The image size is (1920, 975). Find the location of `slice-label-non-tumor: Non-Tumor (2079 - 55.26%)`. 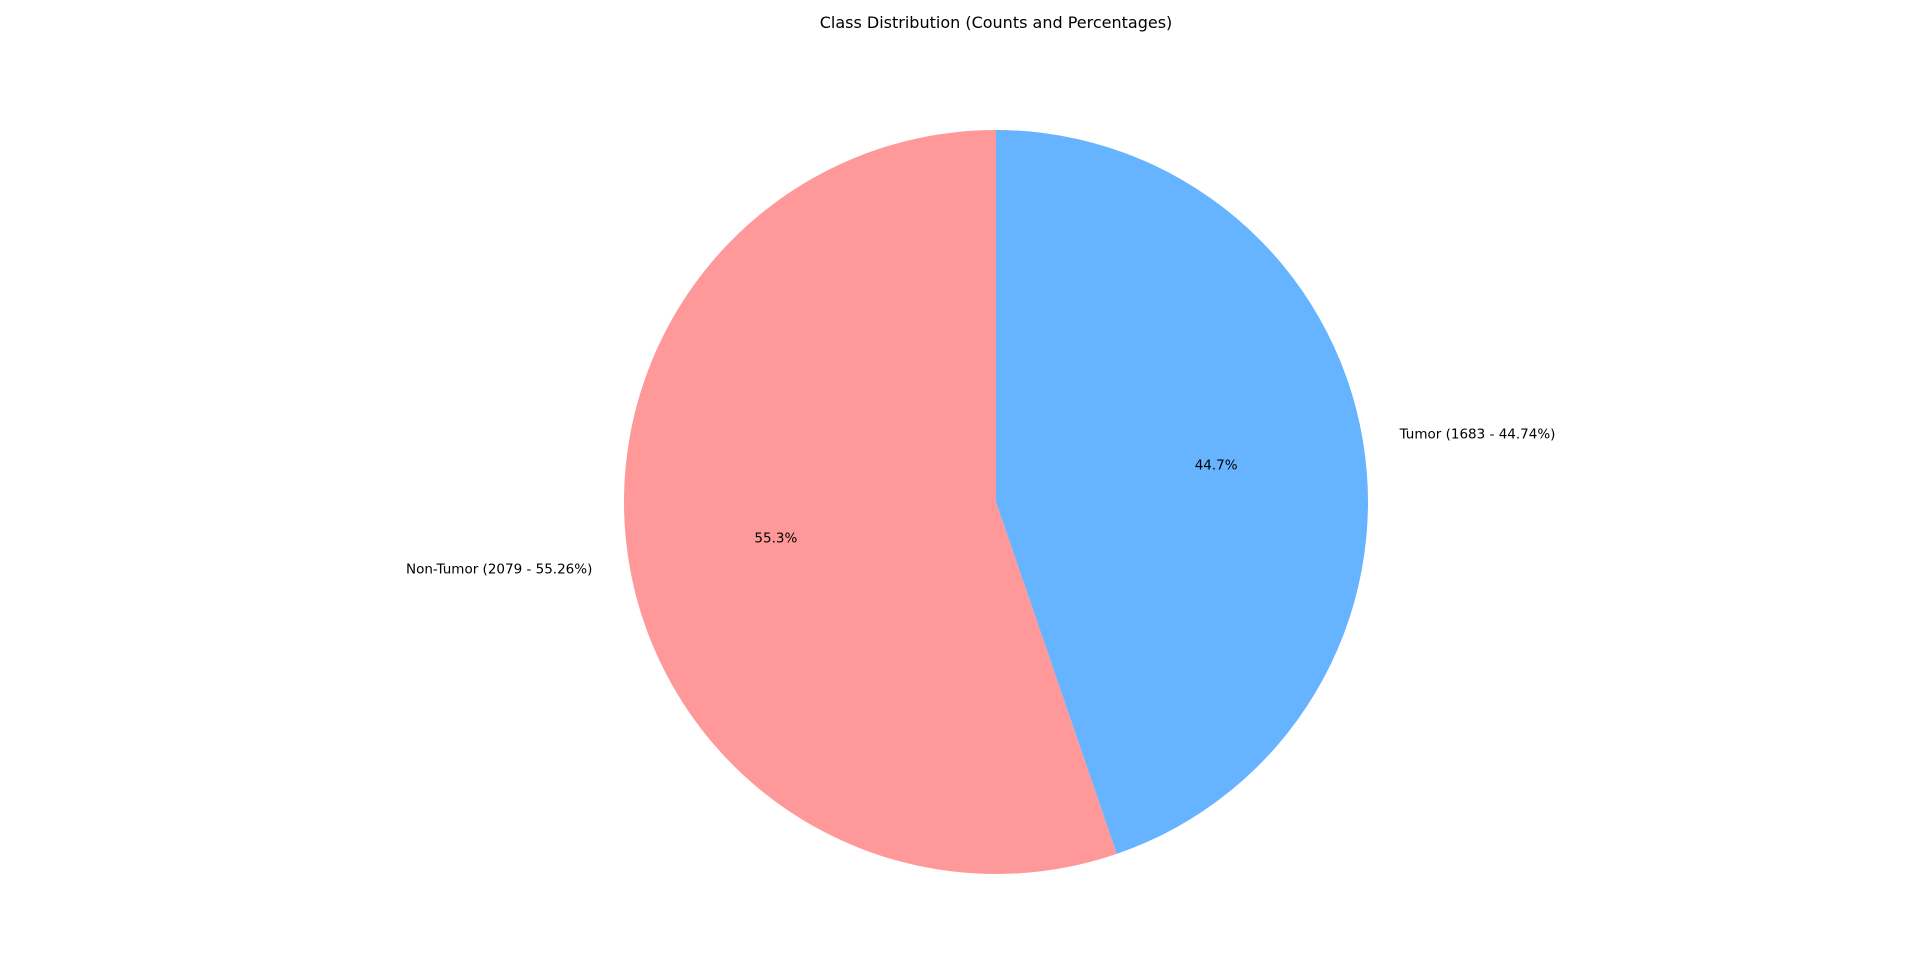

slice-label-non-tumor: Non-Tumor (2079 - 55.26%) is located at coordinates (499, 569).